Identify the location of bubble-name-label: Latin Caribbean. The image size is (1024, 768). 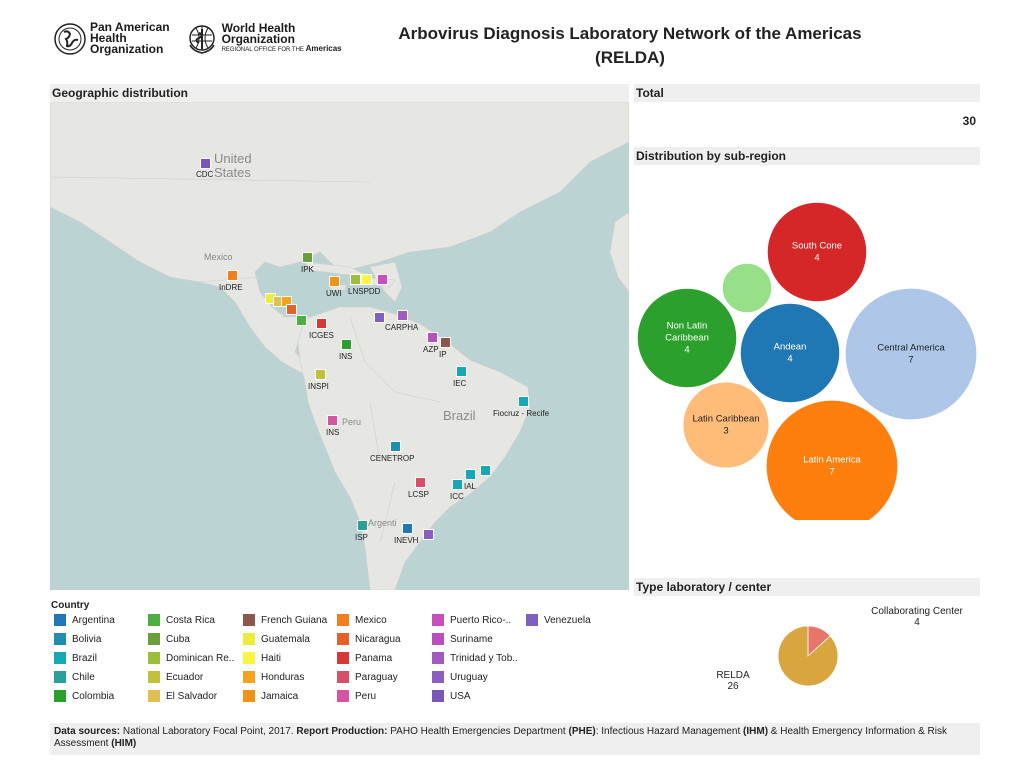
(725, 419).